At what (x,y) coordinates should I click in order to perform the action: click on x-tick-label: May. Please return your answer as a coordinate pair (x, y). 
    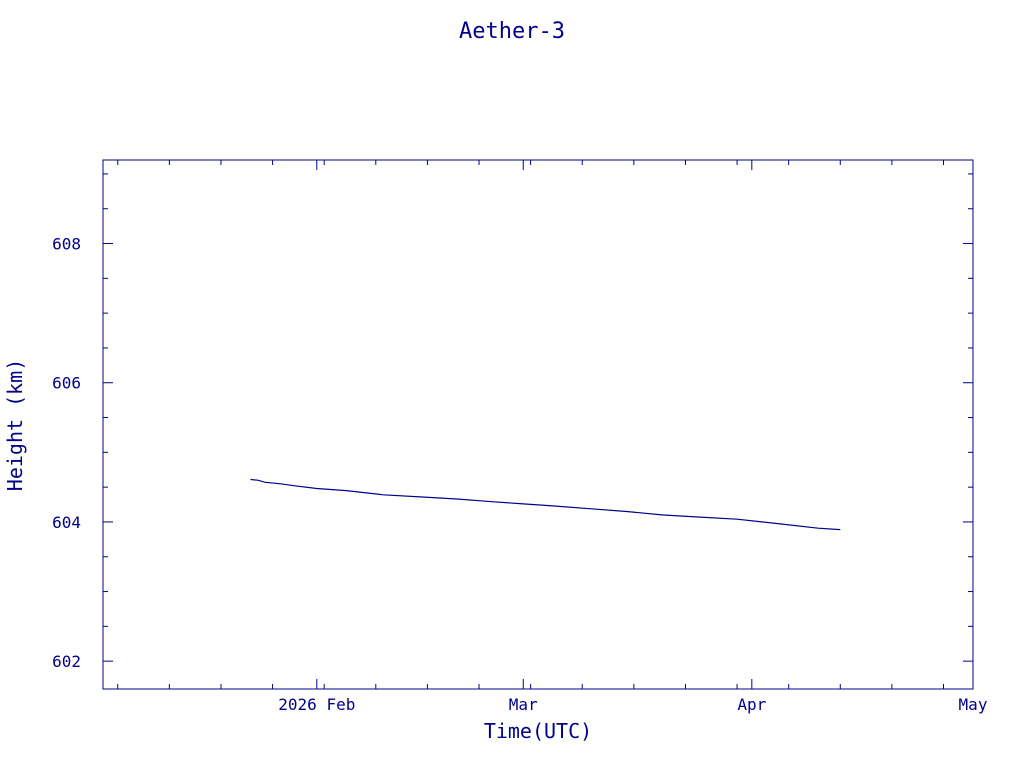
    Looking at the image, I should click on (973, 704).